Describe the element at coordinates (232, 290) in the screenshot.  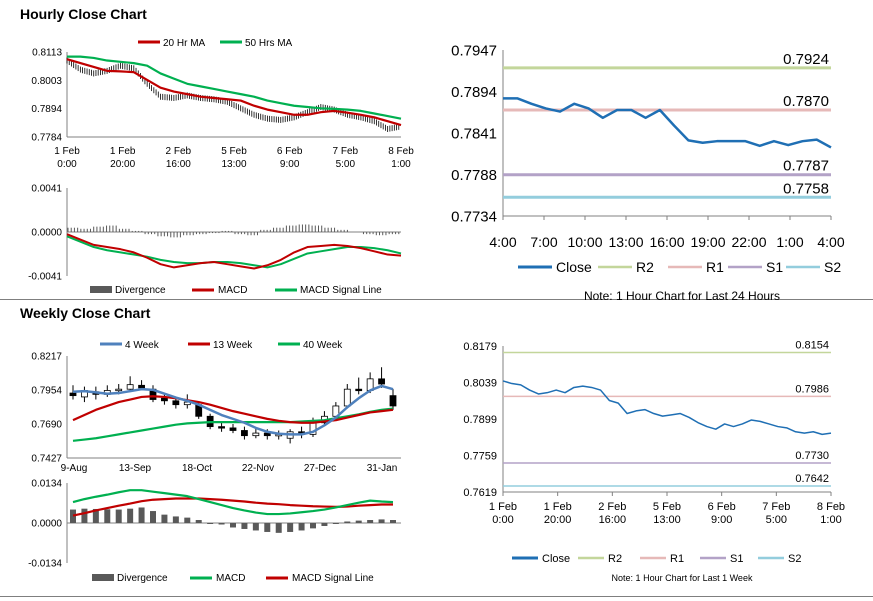
I see `legend-macd-label: MACD` at that location.